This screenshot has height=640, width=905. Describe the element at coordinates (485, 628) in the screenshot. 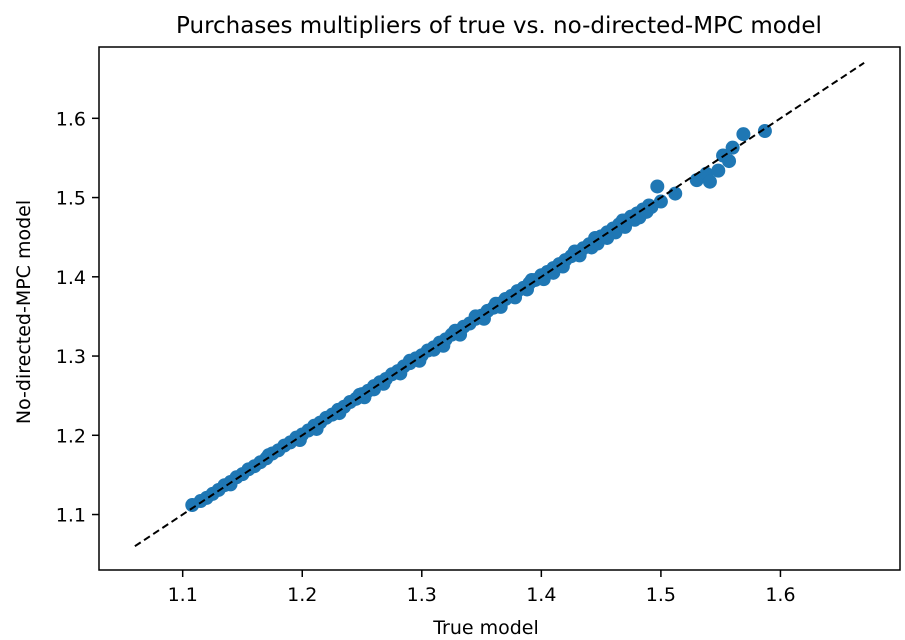

I see `x-axis-label: True model` at that location.